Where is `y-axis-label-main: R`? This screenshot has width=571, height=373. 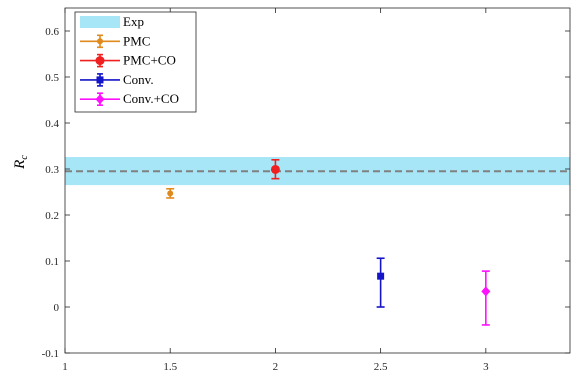
y-axis-label-main: R is located at coordinates (20, 165).